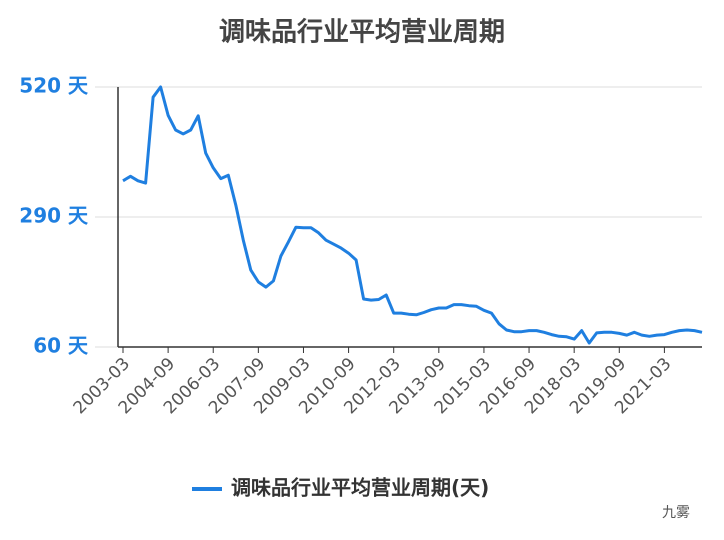 The width and height of the screenshot is (724, 540). Describe the element at coordinates (362, 32) in the screenshot. I see `chart-title: 调味品行业平均营业周期` at that location.